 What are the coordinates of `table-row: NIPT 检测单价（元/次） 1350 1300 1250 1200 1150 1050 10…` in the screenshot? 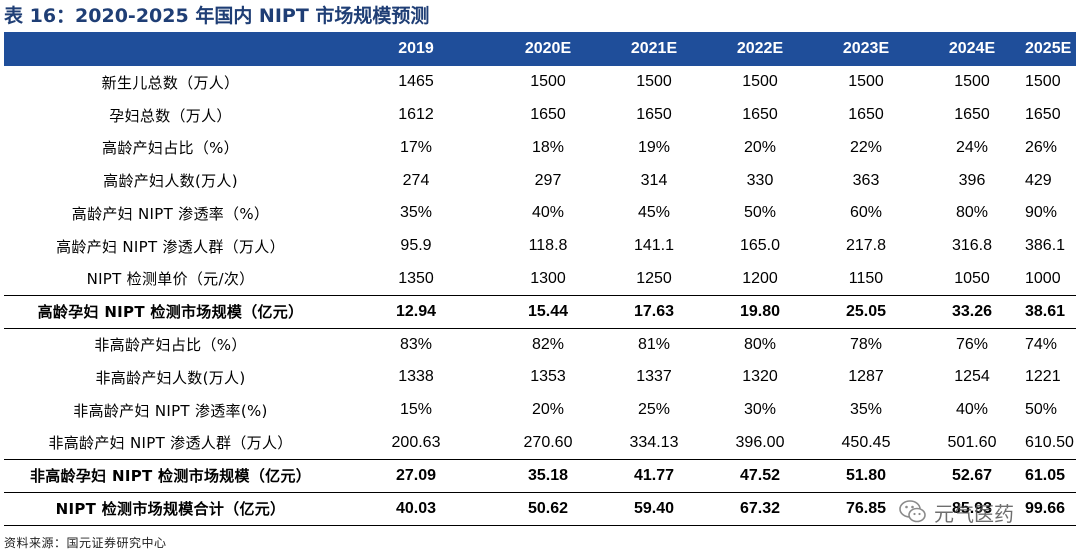 It's located at (540, 279).